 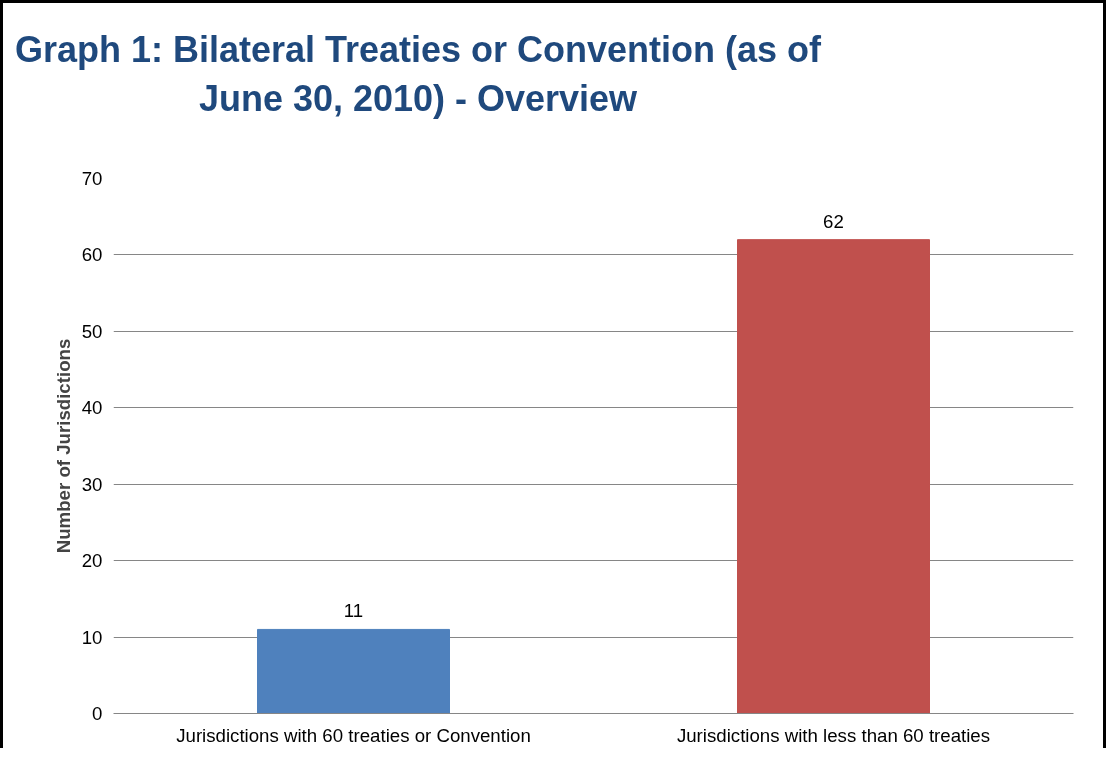 I want to click on y-tick-label: 20, so click(x=92, y=561).